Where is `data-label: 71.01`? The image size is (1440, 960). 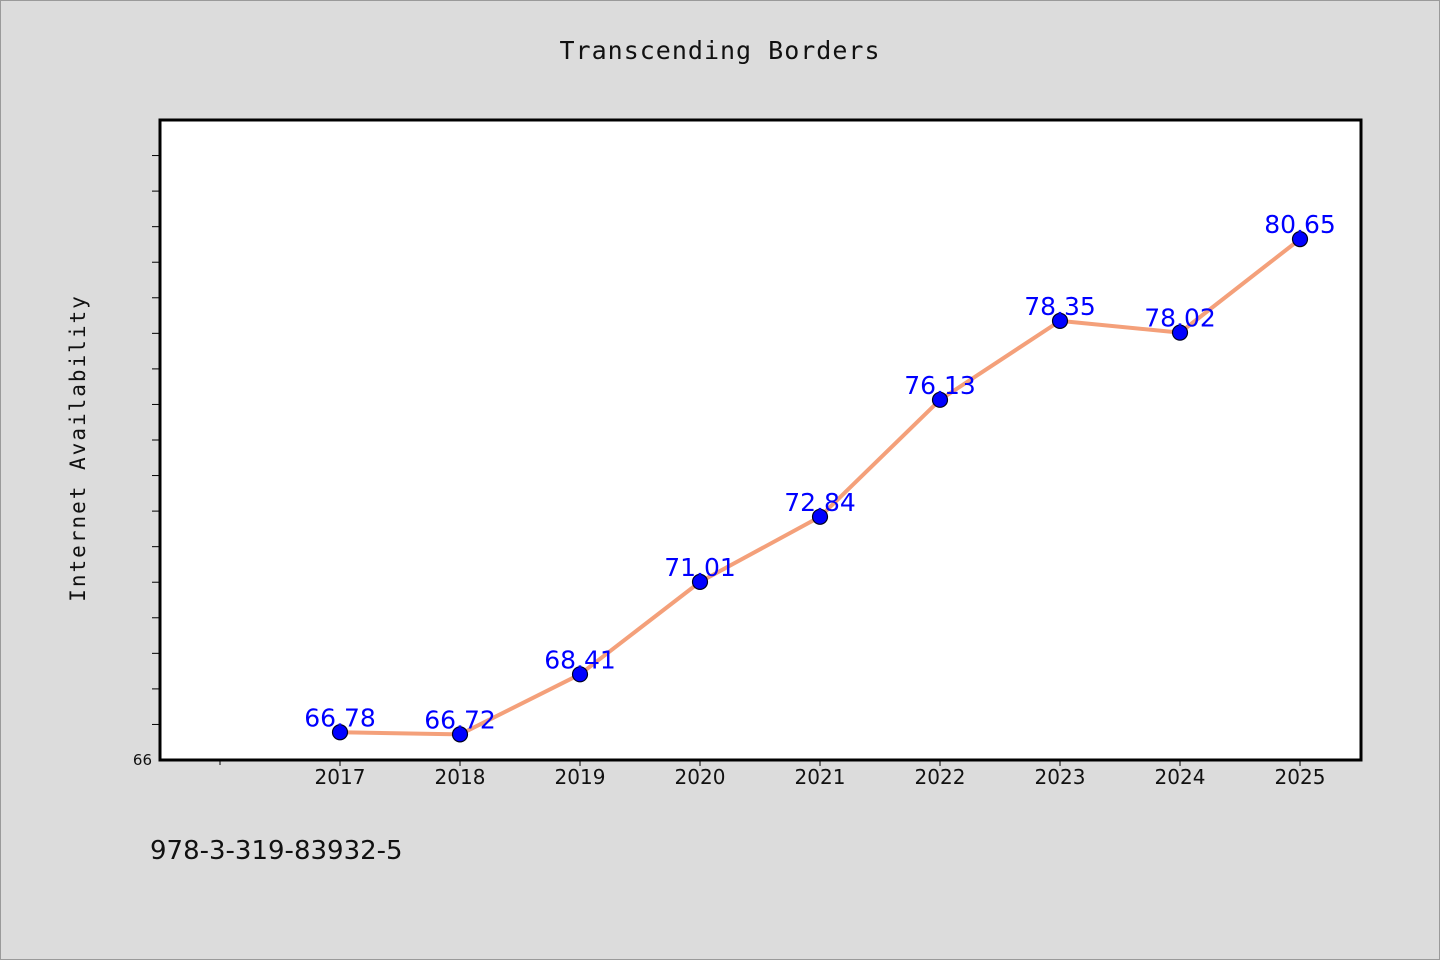 data-label: 71.01 is located at coordinates (700, 567).